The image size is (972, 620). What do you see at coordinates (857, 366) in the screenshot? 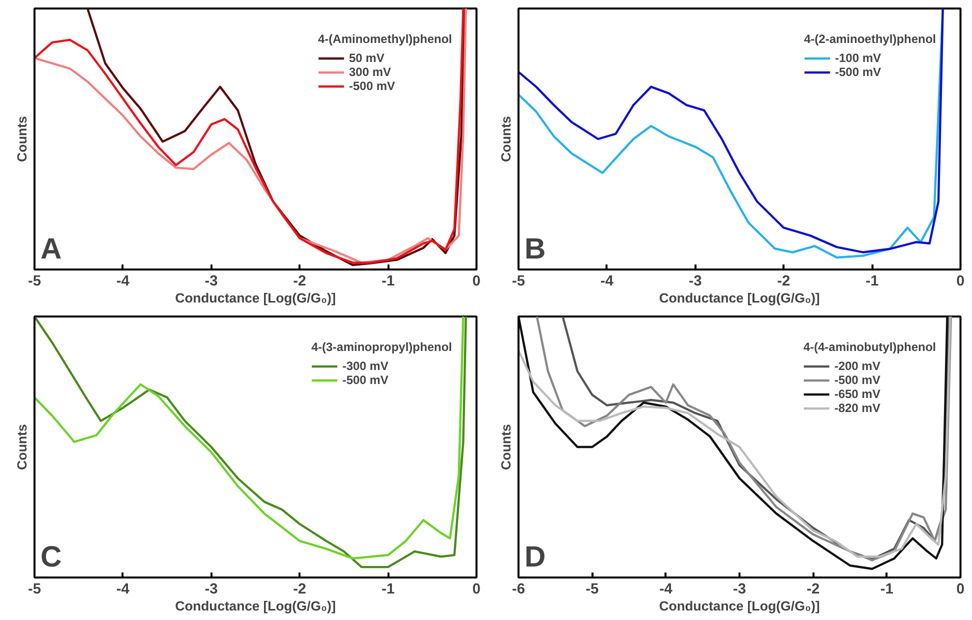
I see `legend-label: -200 mV` at bounding box center [857, 366].